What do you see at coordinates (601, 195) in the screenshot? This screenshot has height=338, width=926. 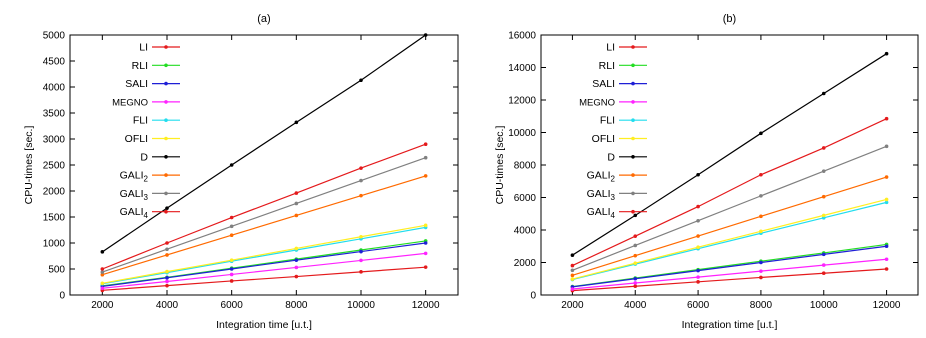 I see `legend-label: GALI3` at bounding box center [601, 195].